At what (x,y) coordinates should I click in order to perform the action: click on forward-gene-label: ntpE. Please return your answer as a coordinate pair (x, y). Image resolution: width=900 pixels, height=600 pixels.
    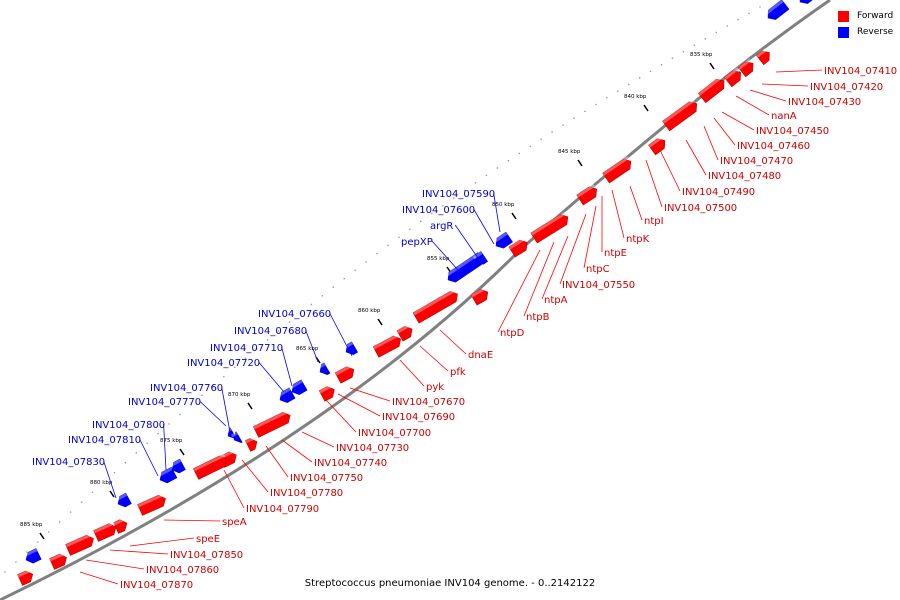
    Looking at the image, I should click on (615, 253).